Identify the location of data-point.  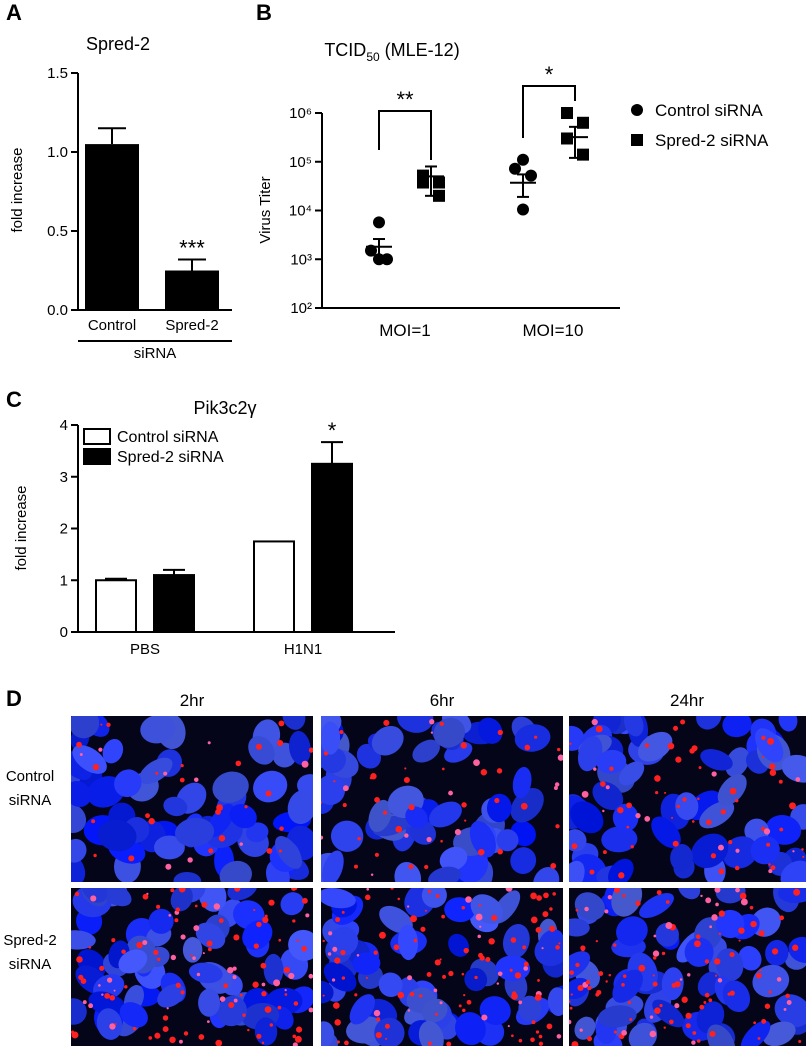
(523, 159).